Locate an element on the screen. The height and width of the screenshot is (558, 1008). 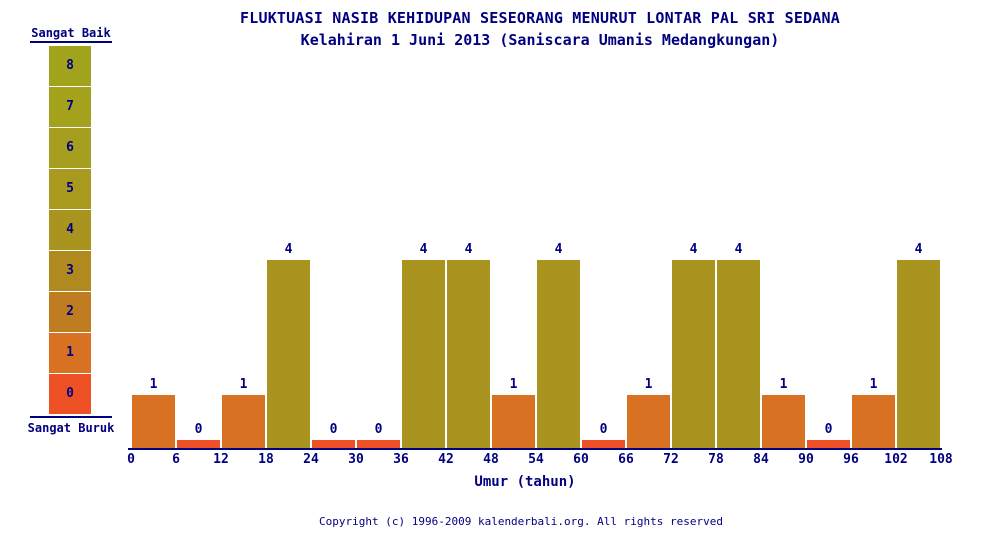
x-tick-6: 6 is located at coordinates (176, 459).